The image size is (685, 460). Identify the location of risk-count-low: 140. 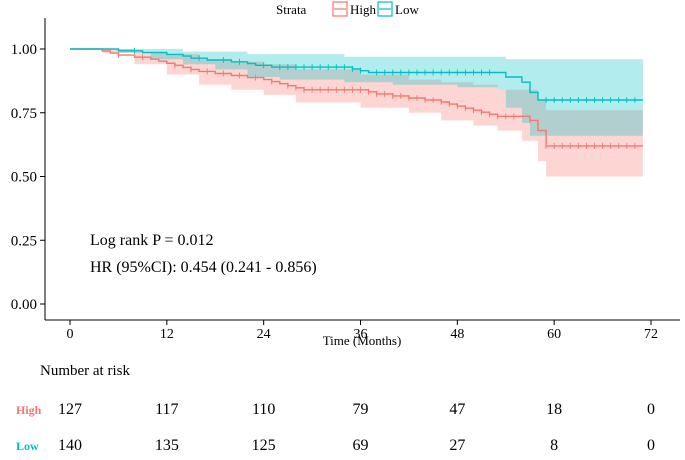
(70, 445).